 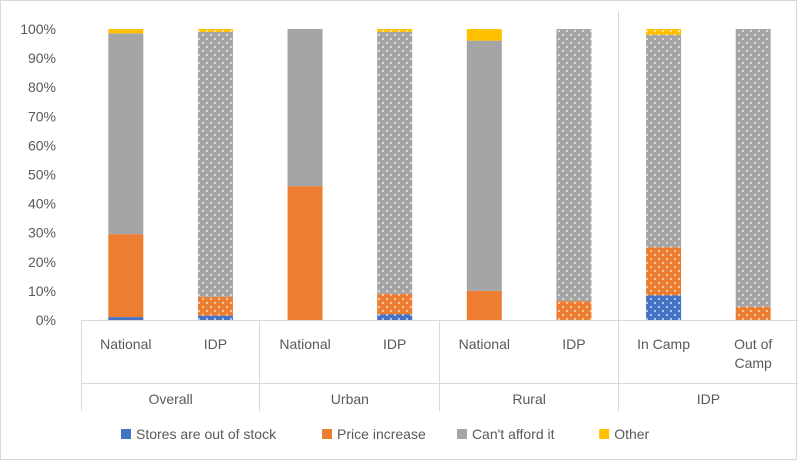 I want to click on y-tick-label: 80%, so click(x=42, y=87).